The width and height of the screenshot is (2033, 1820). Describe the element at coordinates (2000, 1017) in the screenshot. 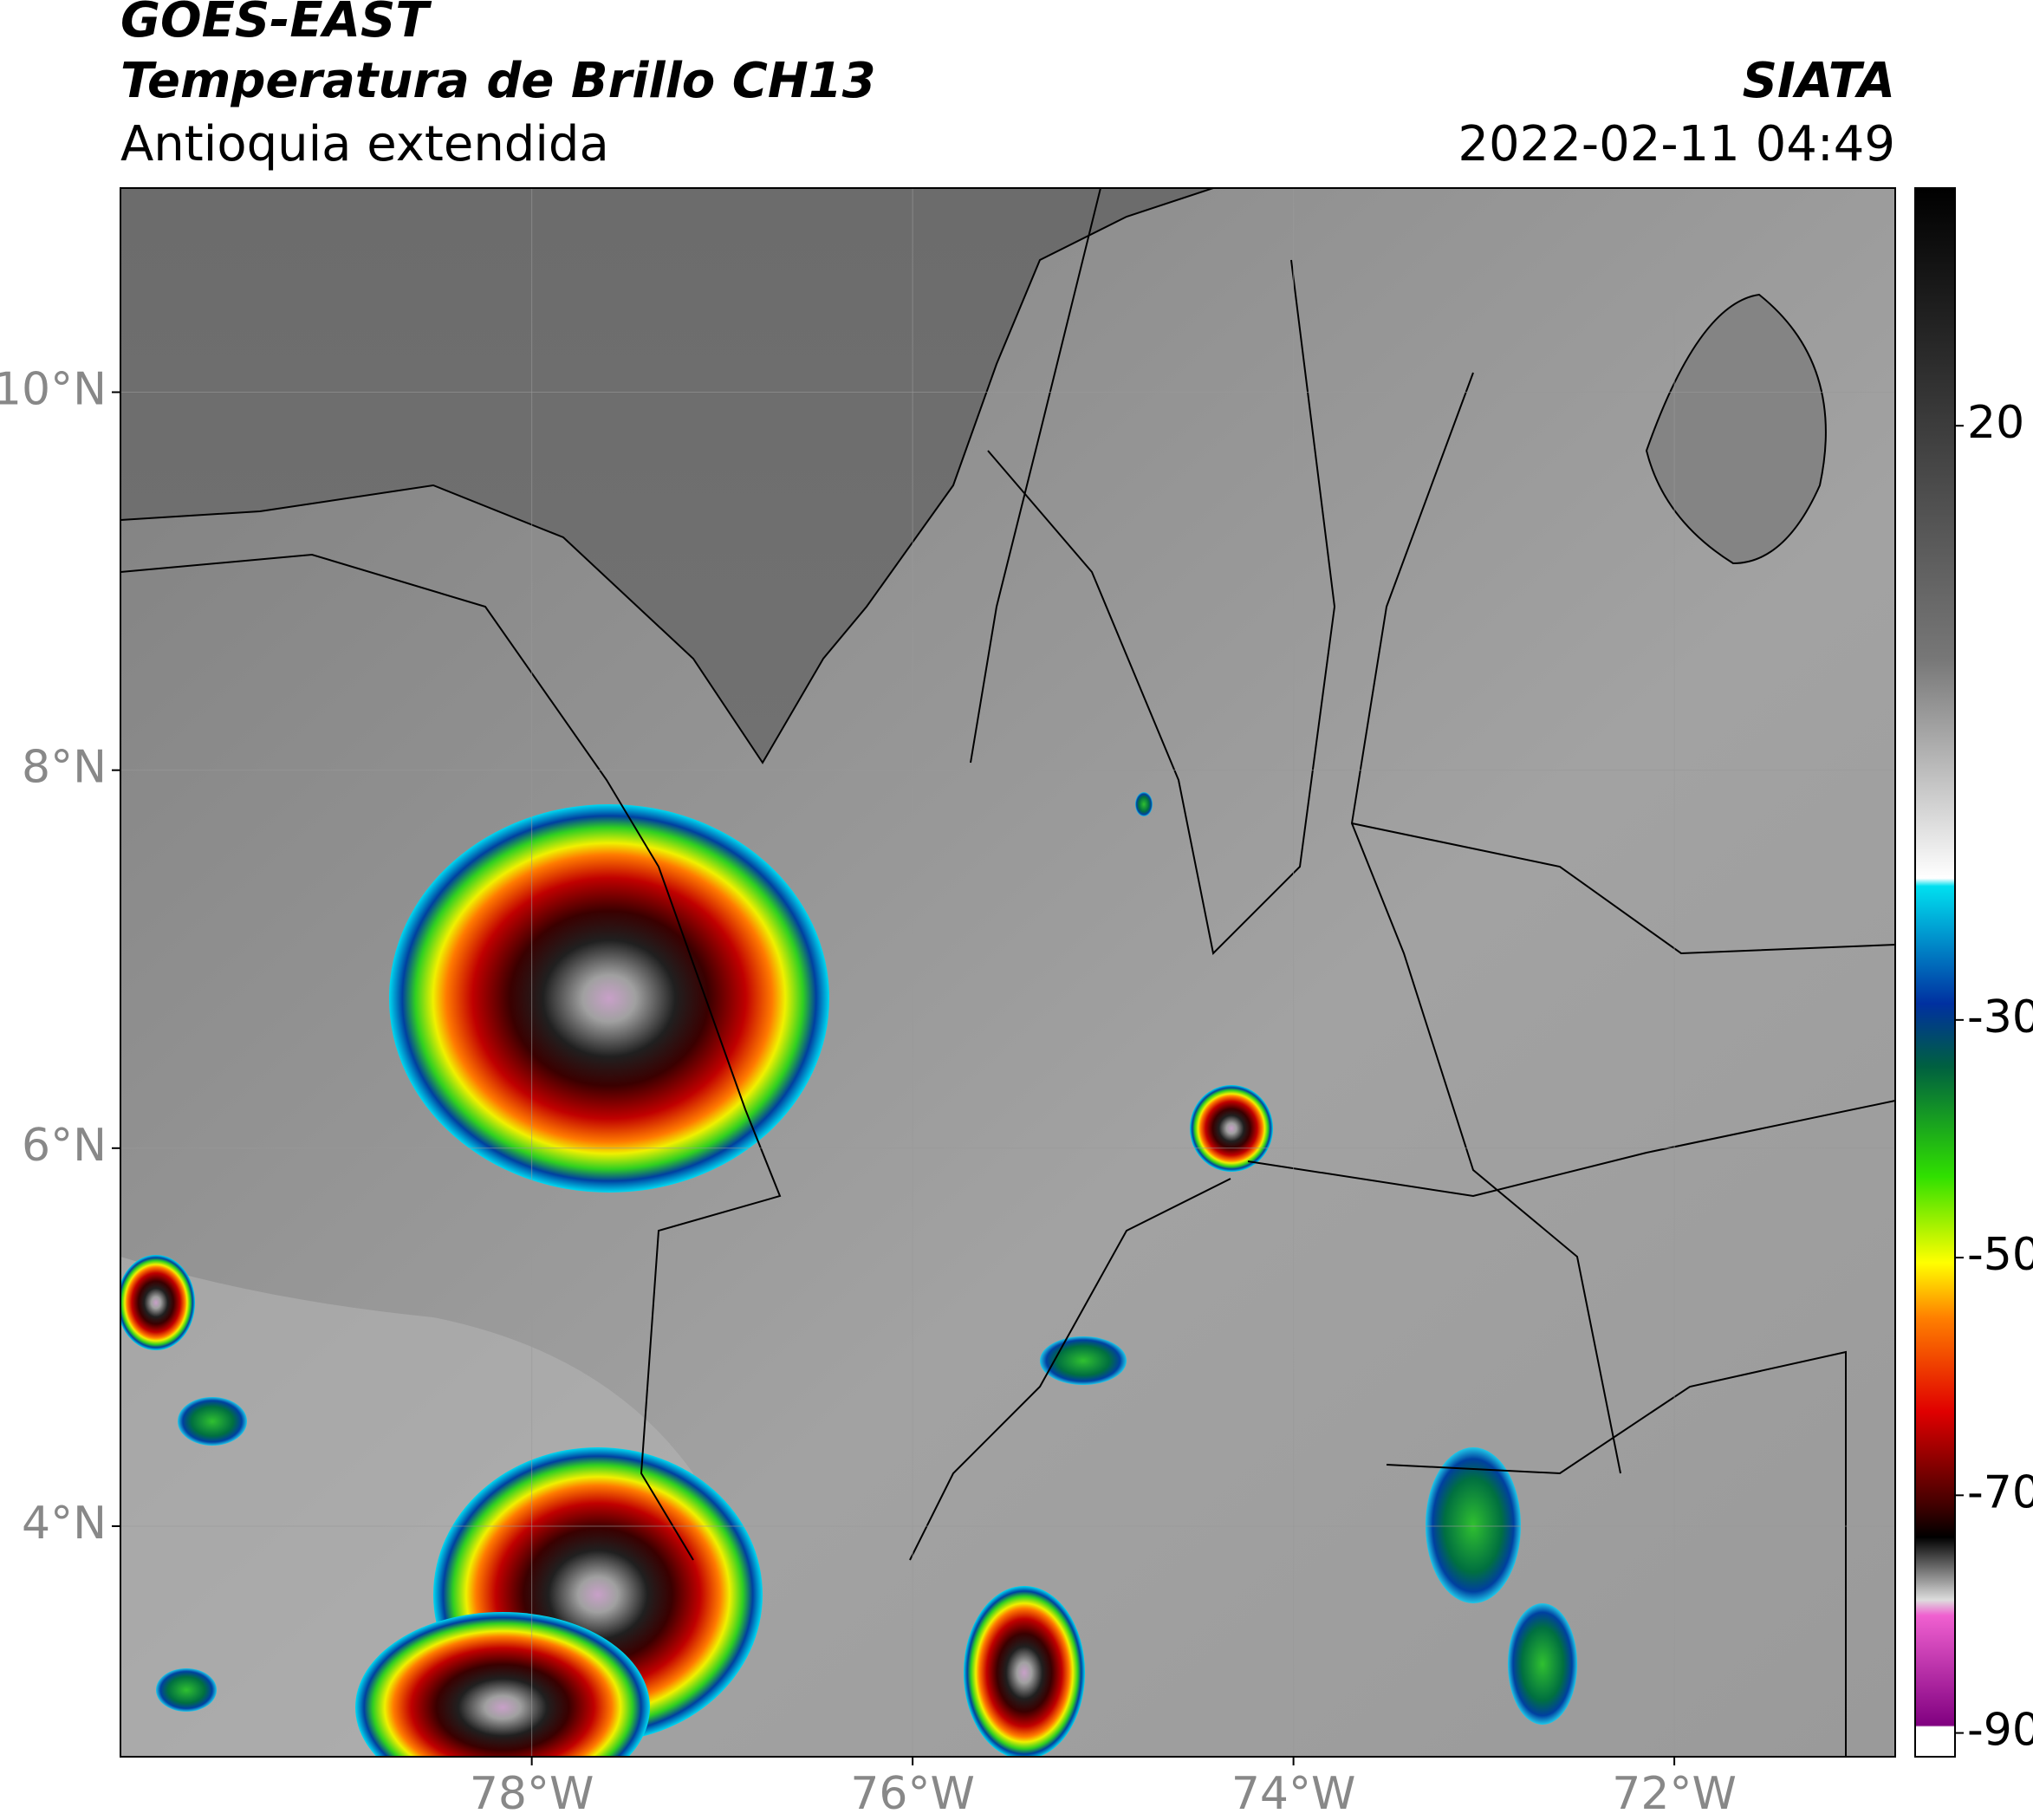

I see `colorbar-tick-label: -30` at that location.